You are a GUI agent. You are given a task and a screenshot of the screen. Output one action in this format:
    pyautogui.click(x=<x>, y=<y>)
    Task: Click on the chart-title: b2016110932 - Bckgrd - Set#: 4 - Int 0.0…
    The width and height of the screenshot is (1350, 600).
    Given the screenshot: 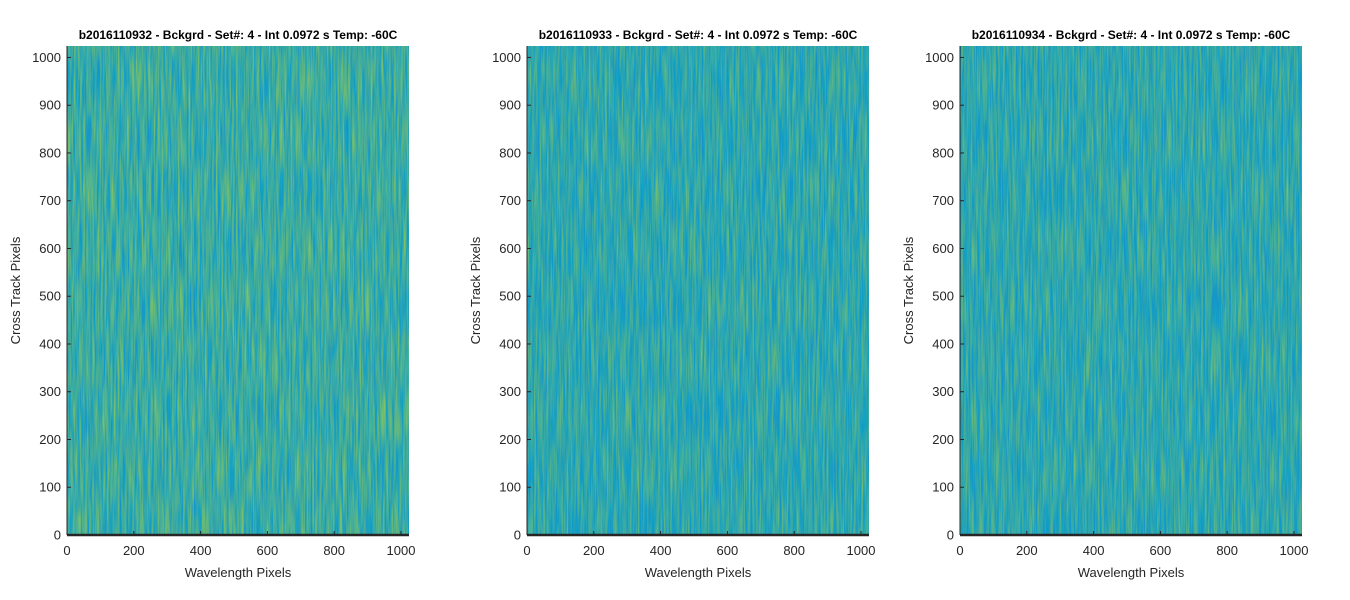 What is the action you would take?
    pyautogui.click(x=238, y=35)
    